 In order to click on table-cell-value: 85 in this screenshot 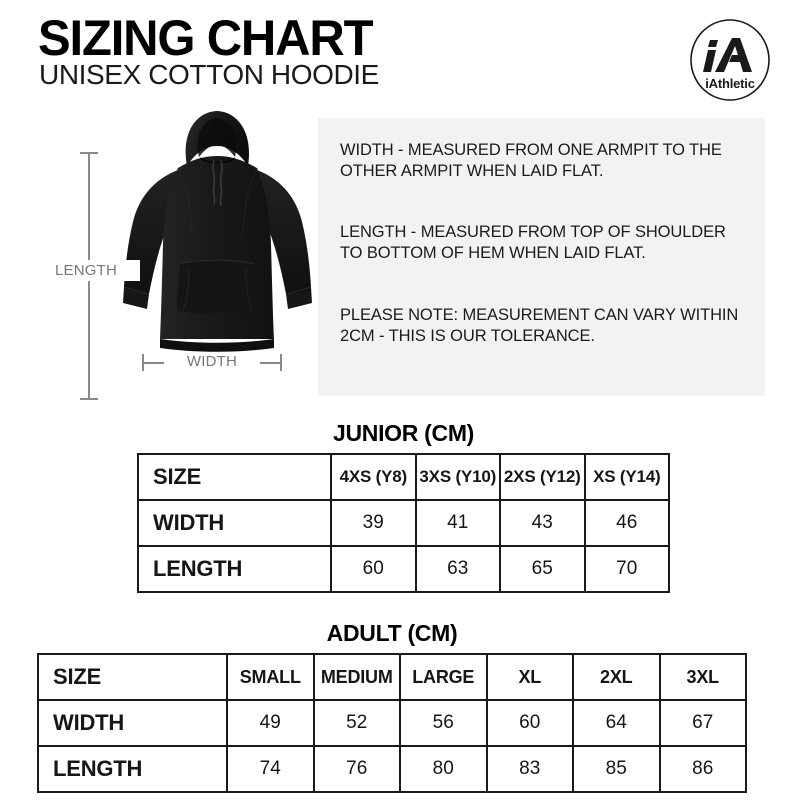, I will do `click(616, 769)`.